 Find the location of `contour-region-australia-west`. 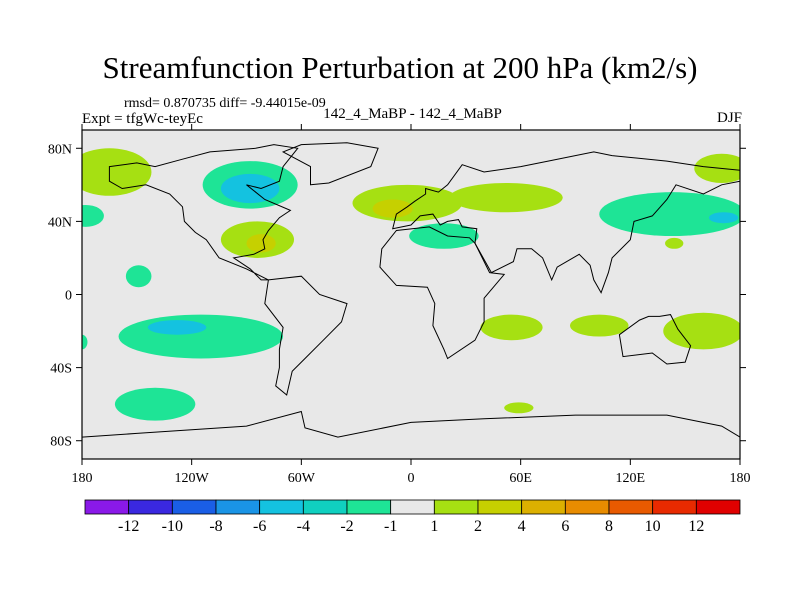

contour-region-australia-west is located at coordinates (599, 325).